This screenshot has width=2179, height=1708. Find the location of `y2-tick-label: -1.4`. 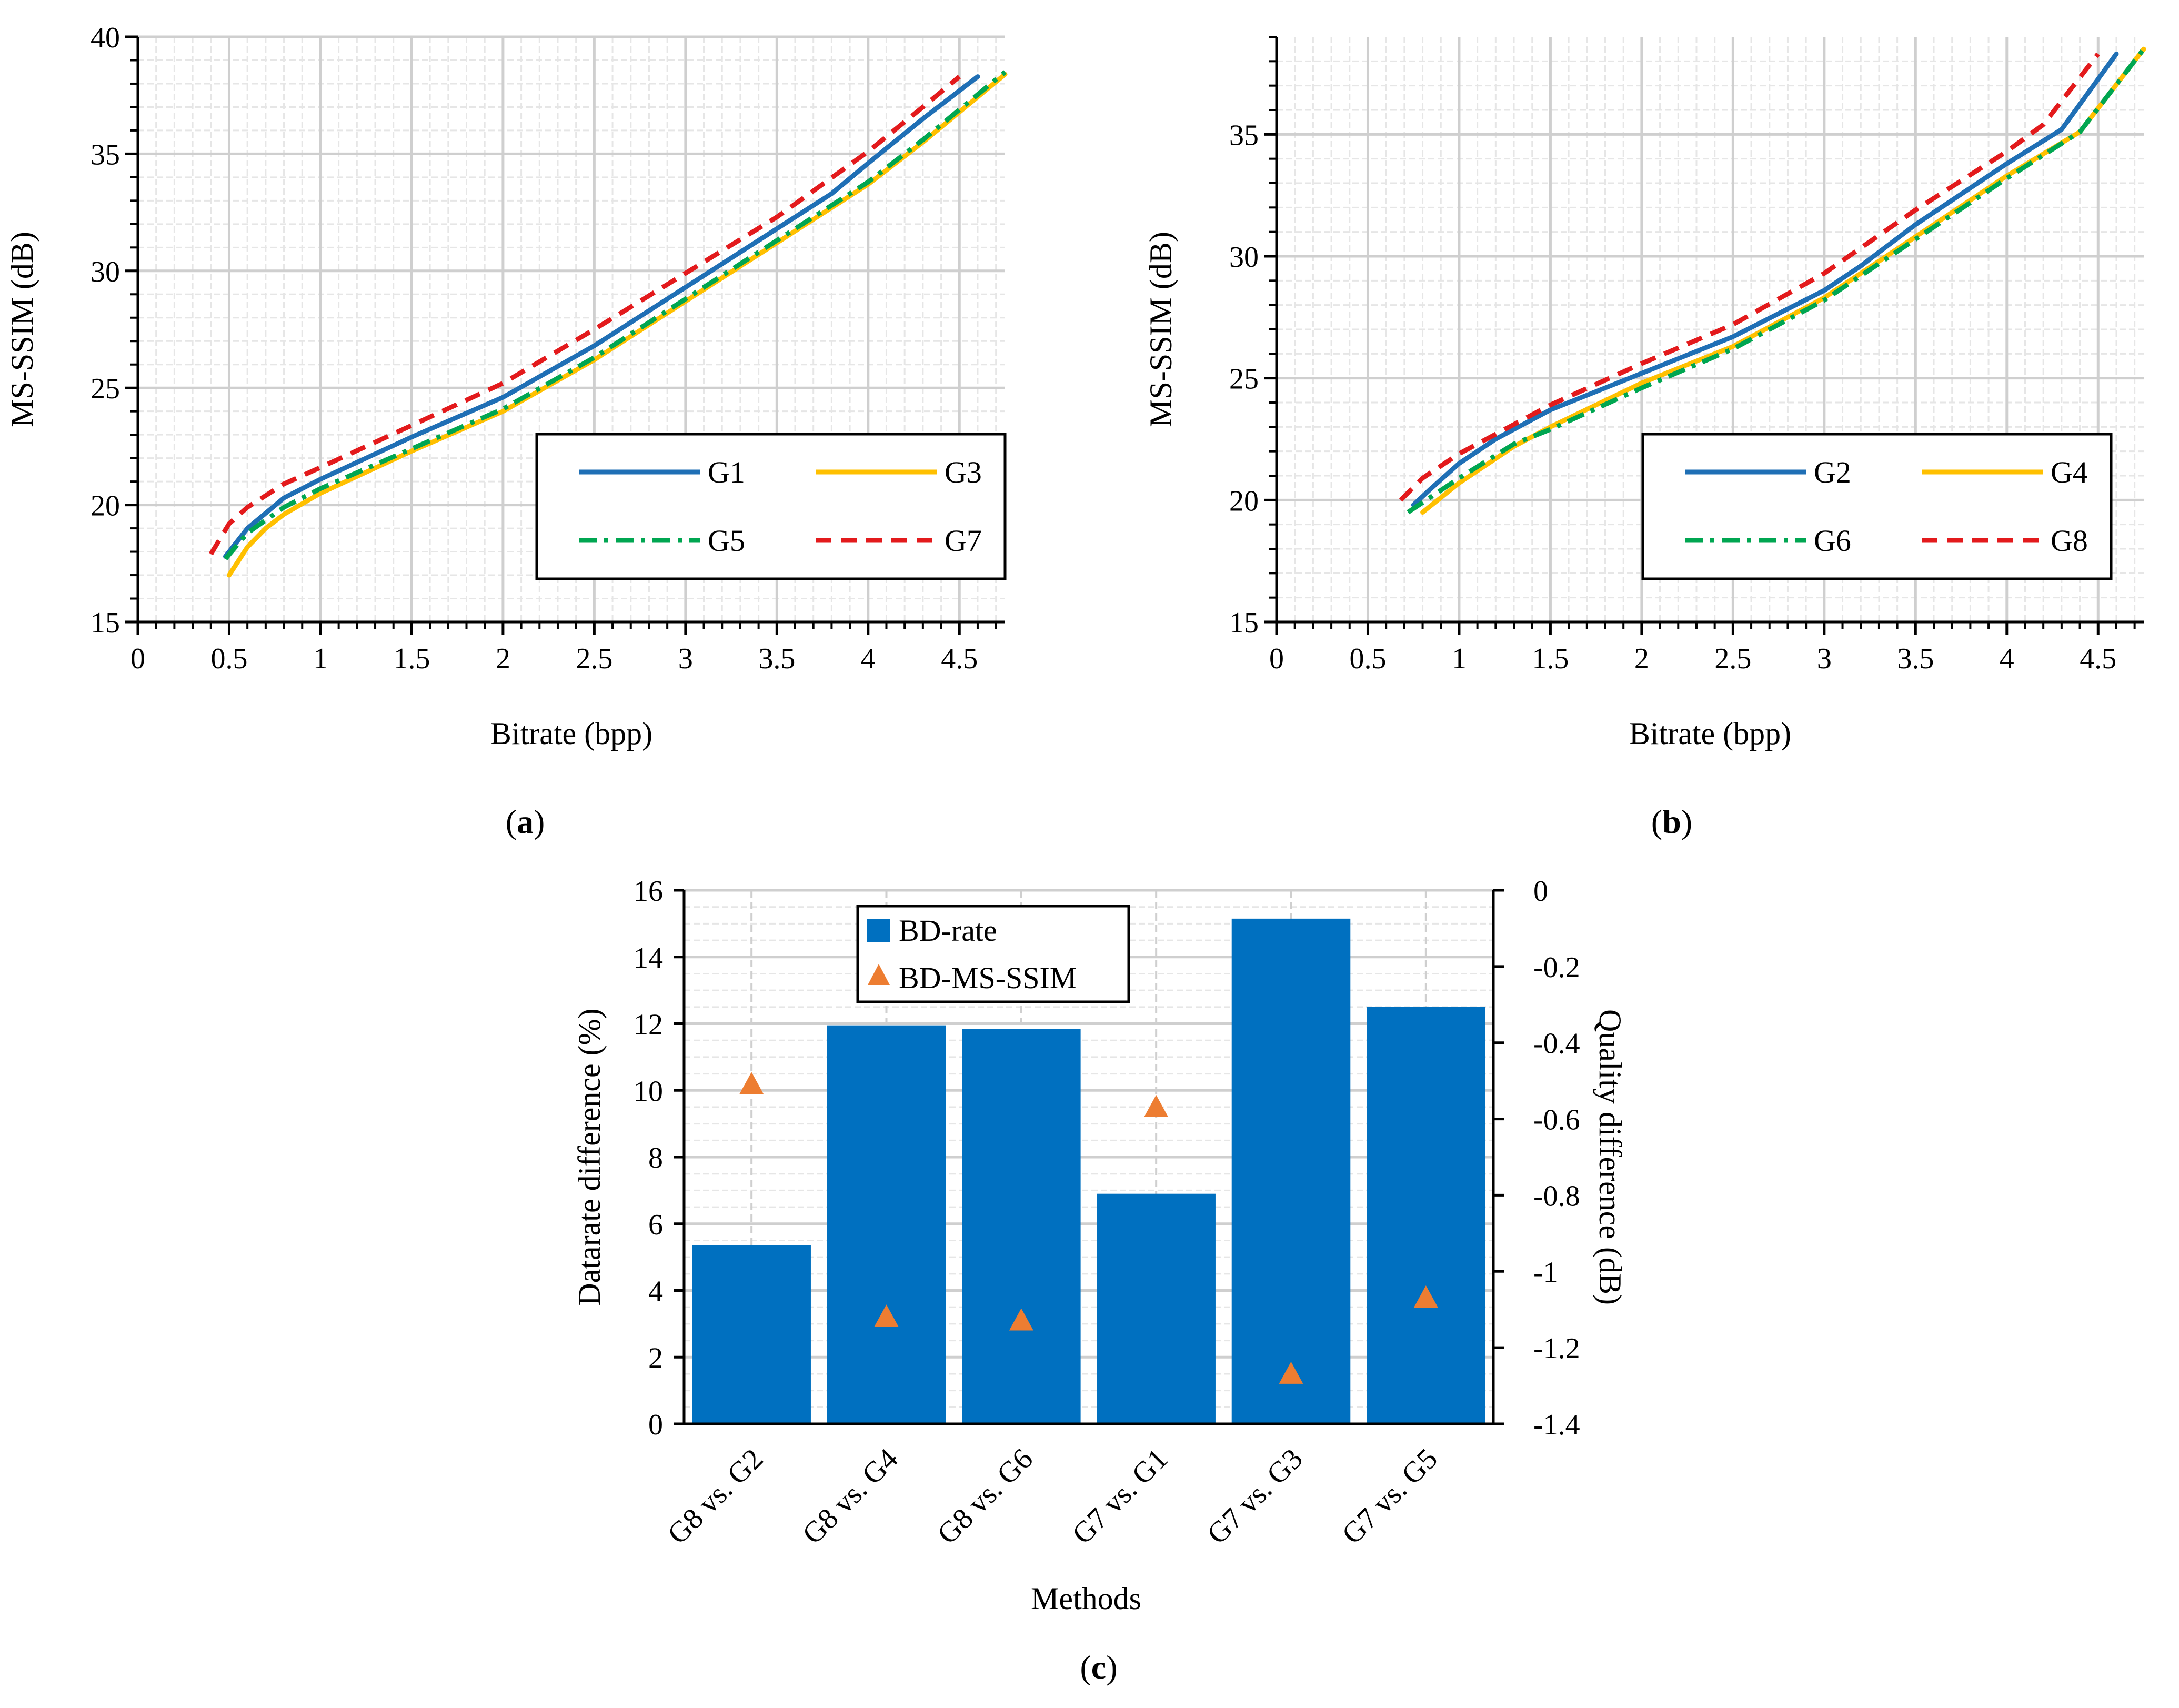

y2-tick-label: -1.4 is located at coordinates (1556, 1425).